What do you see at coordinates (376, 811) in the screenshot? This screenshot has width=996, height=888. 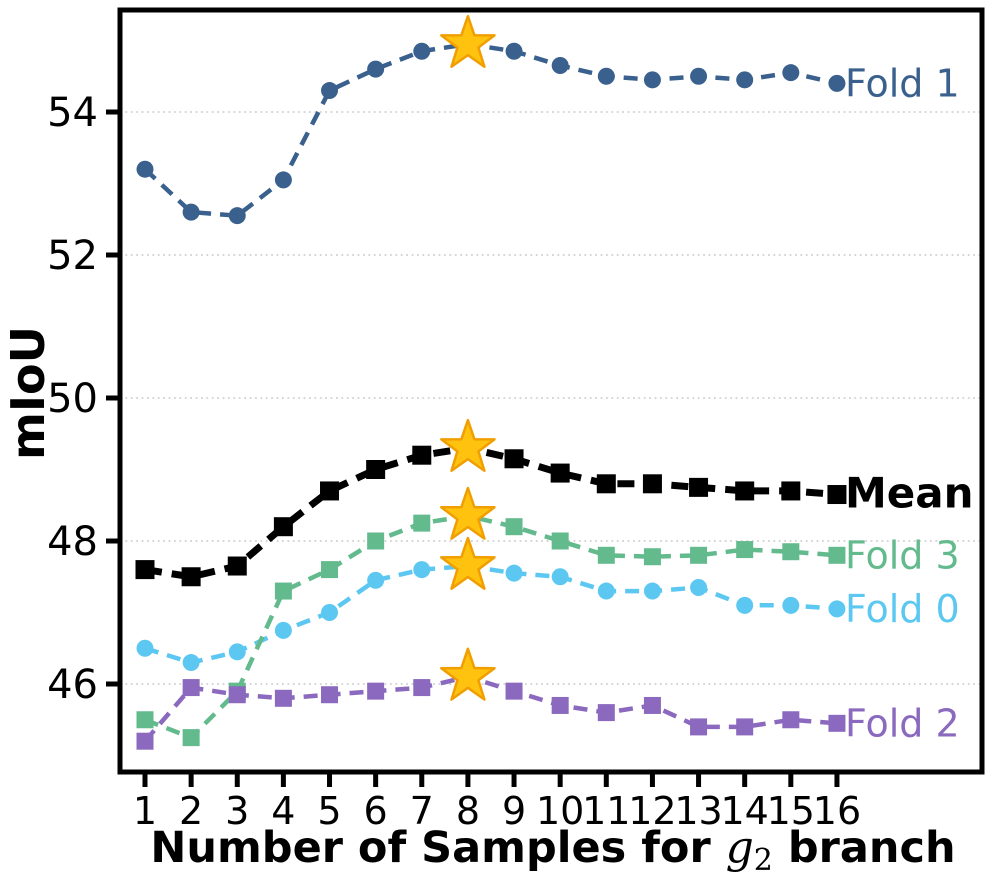 I see `x-tick-label: 6` at bounding box center [376, 811].